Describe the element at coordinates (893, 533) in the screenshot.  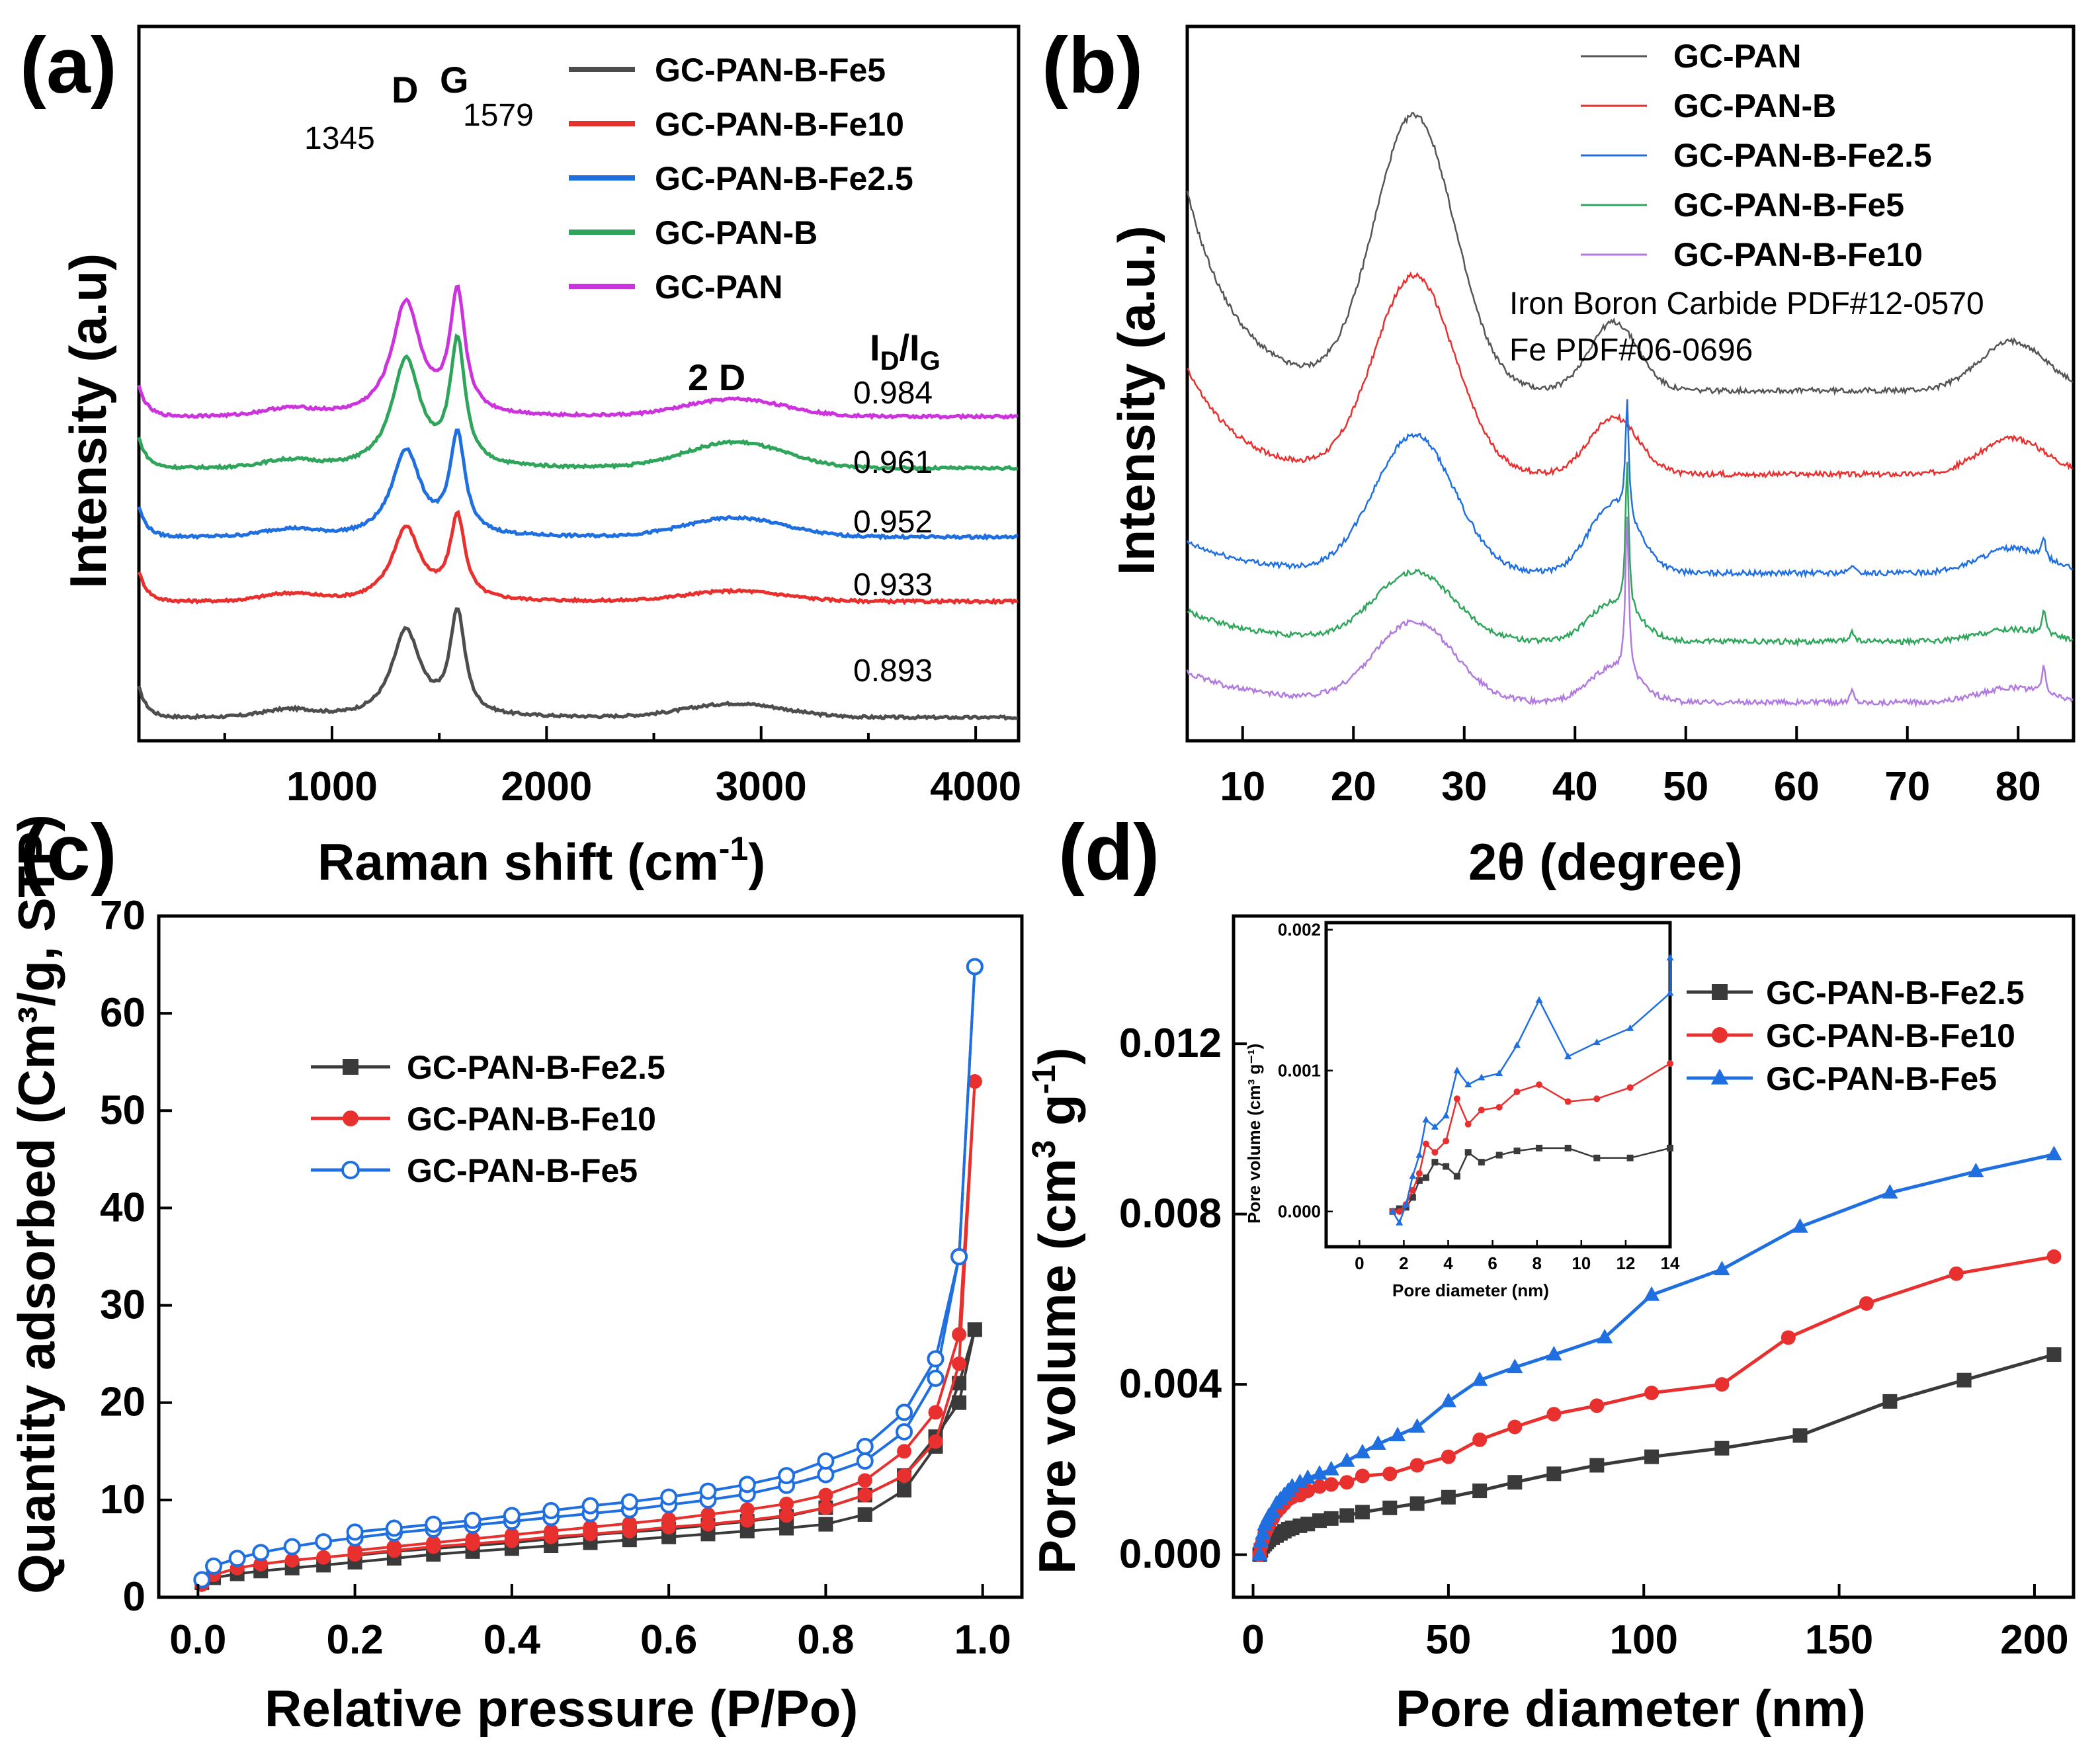
I see `raman-ratio-labels: 0.893 0.933 0.952 0.961 0.984` at that location.